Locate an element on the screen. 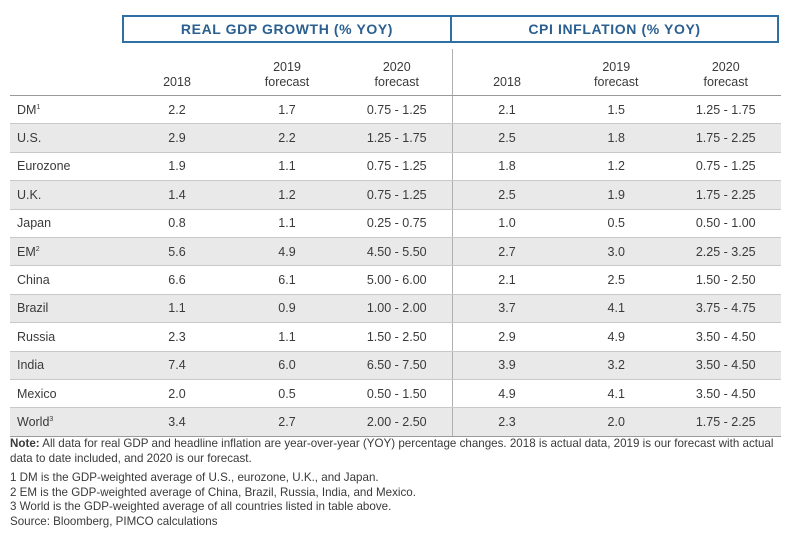  table-cell: 1.5 is located at coordinates (616, 110).